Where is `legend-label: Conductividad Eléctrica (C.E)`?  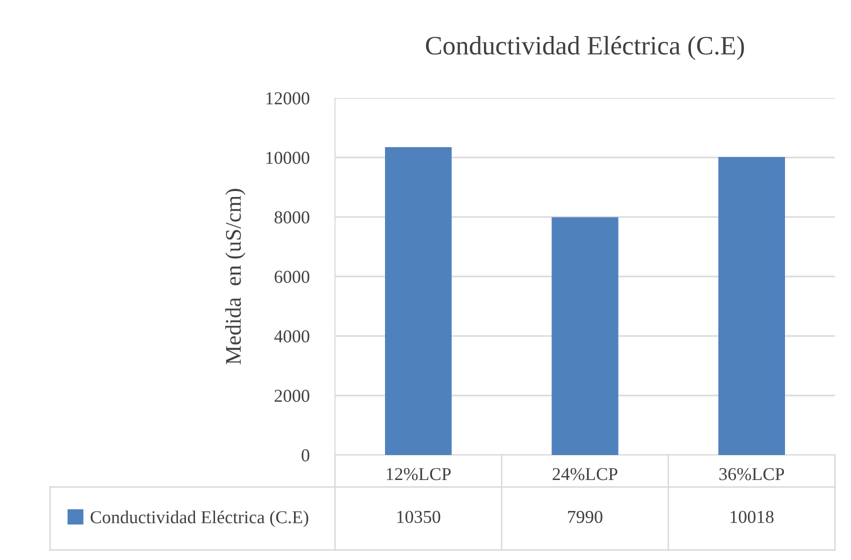
legend-label: Conductividad Eléctrica (C.E) is located at coordinates (199, 519).